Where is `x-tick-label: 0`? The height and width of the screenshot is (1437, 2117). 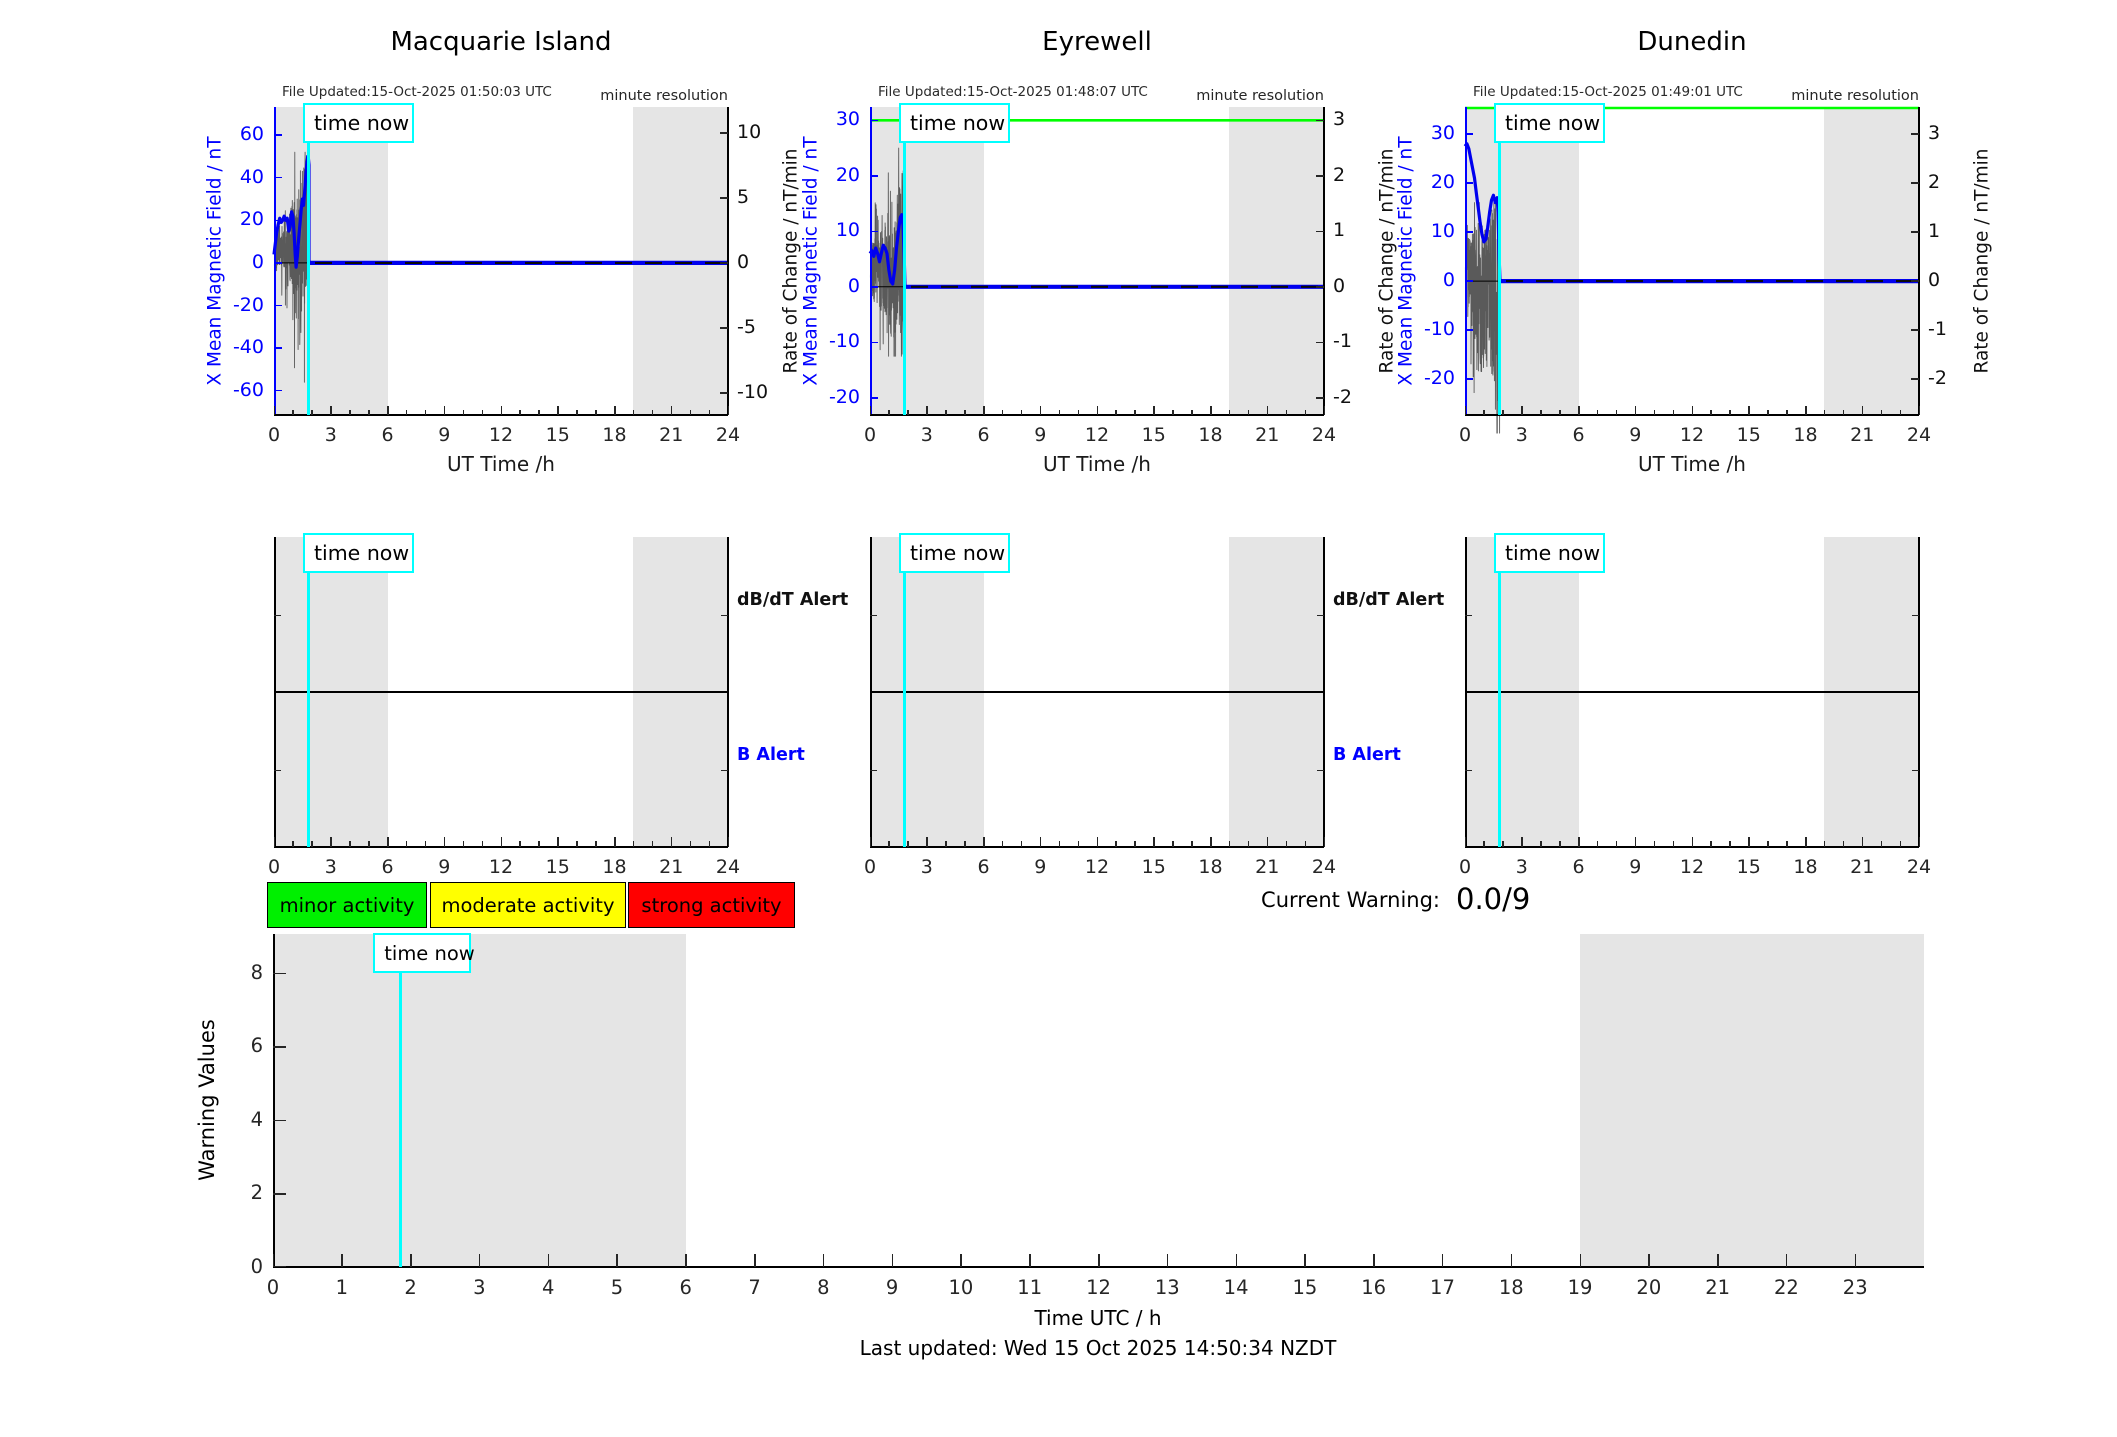
x-tick-label: 0 is located at coordinates (870, 435).